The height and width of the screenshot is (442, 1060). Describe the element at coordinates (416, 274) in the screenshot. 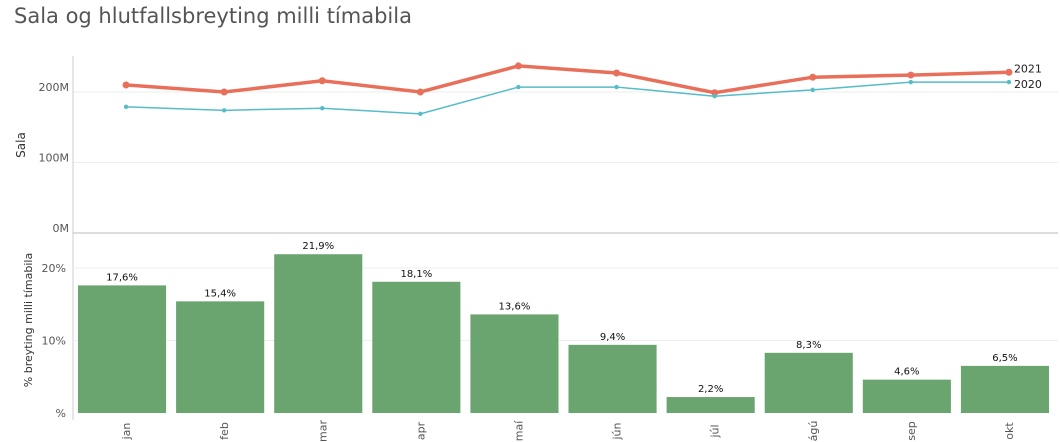

I see `data-label: 18,1%` at that location.